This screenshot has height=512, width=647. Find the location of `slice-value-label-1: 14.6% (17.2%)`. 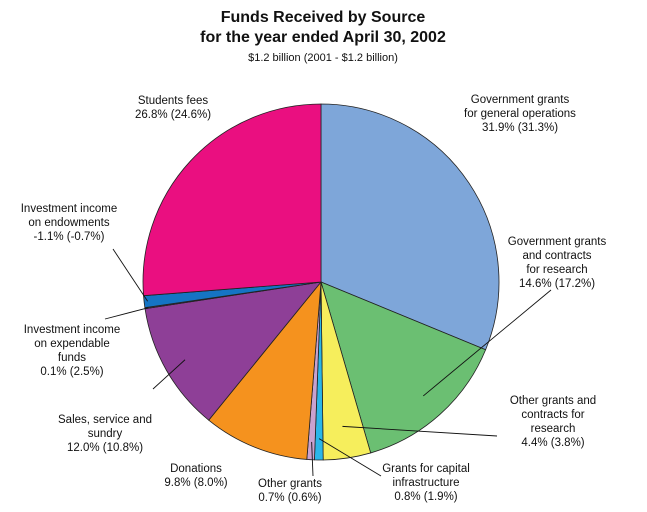

slice-value-label-1: 14.6% (17.2%) is located at coordinates (557, 284).